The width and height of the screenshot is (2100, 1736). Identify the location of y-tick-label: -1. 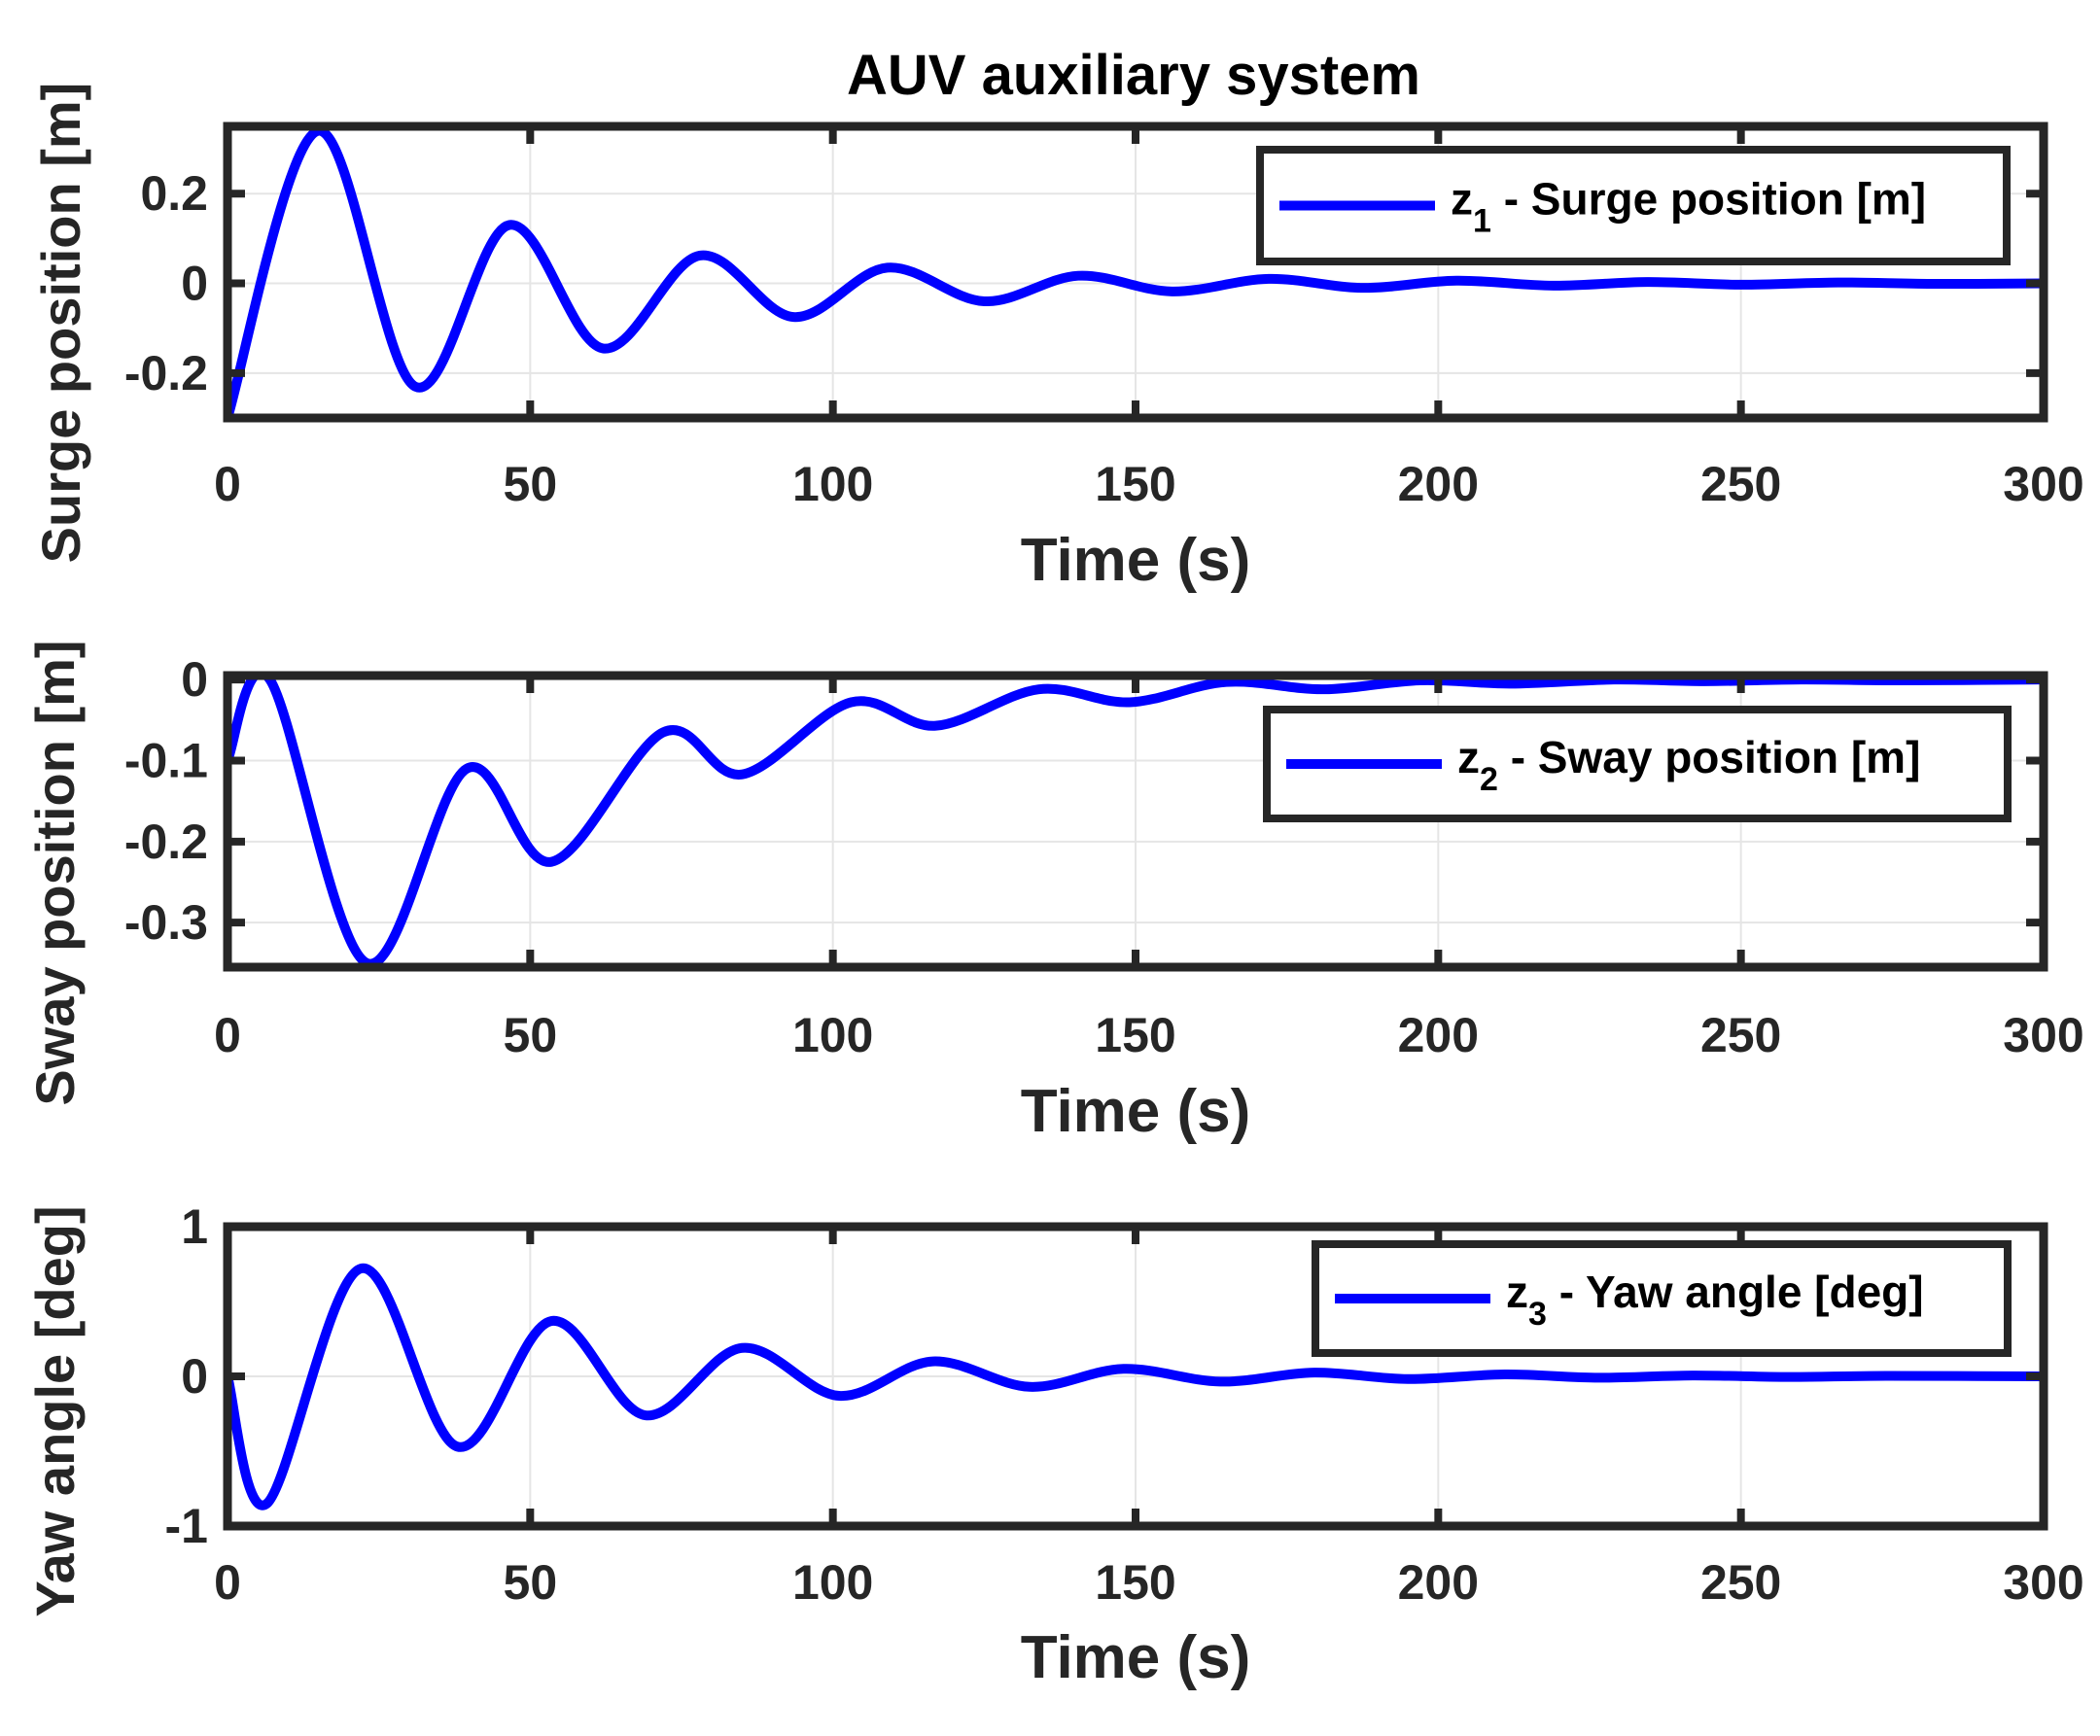
(186, 1526).